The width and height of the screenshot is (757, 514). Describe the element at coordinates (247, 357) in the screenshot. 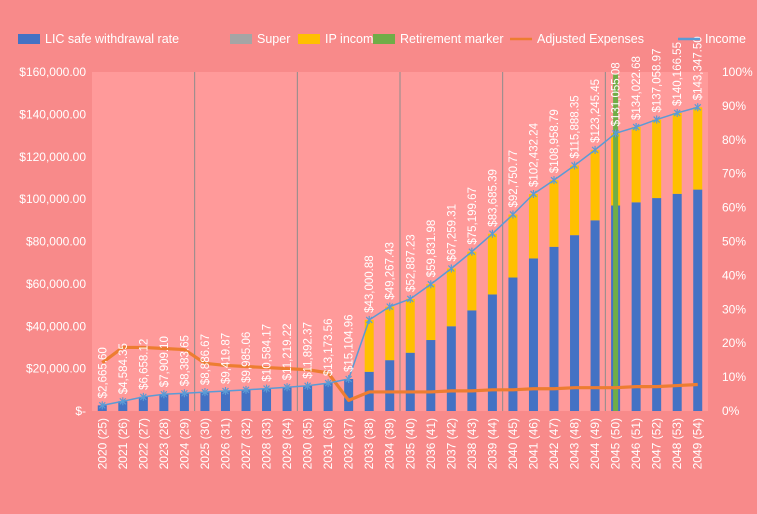

I see `data-label: $9,985.06` at that location.